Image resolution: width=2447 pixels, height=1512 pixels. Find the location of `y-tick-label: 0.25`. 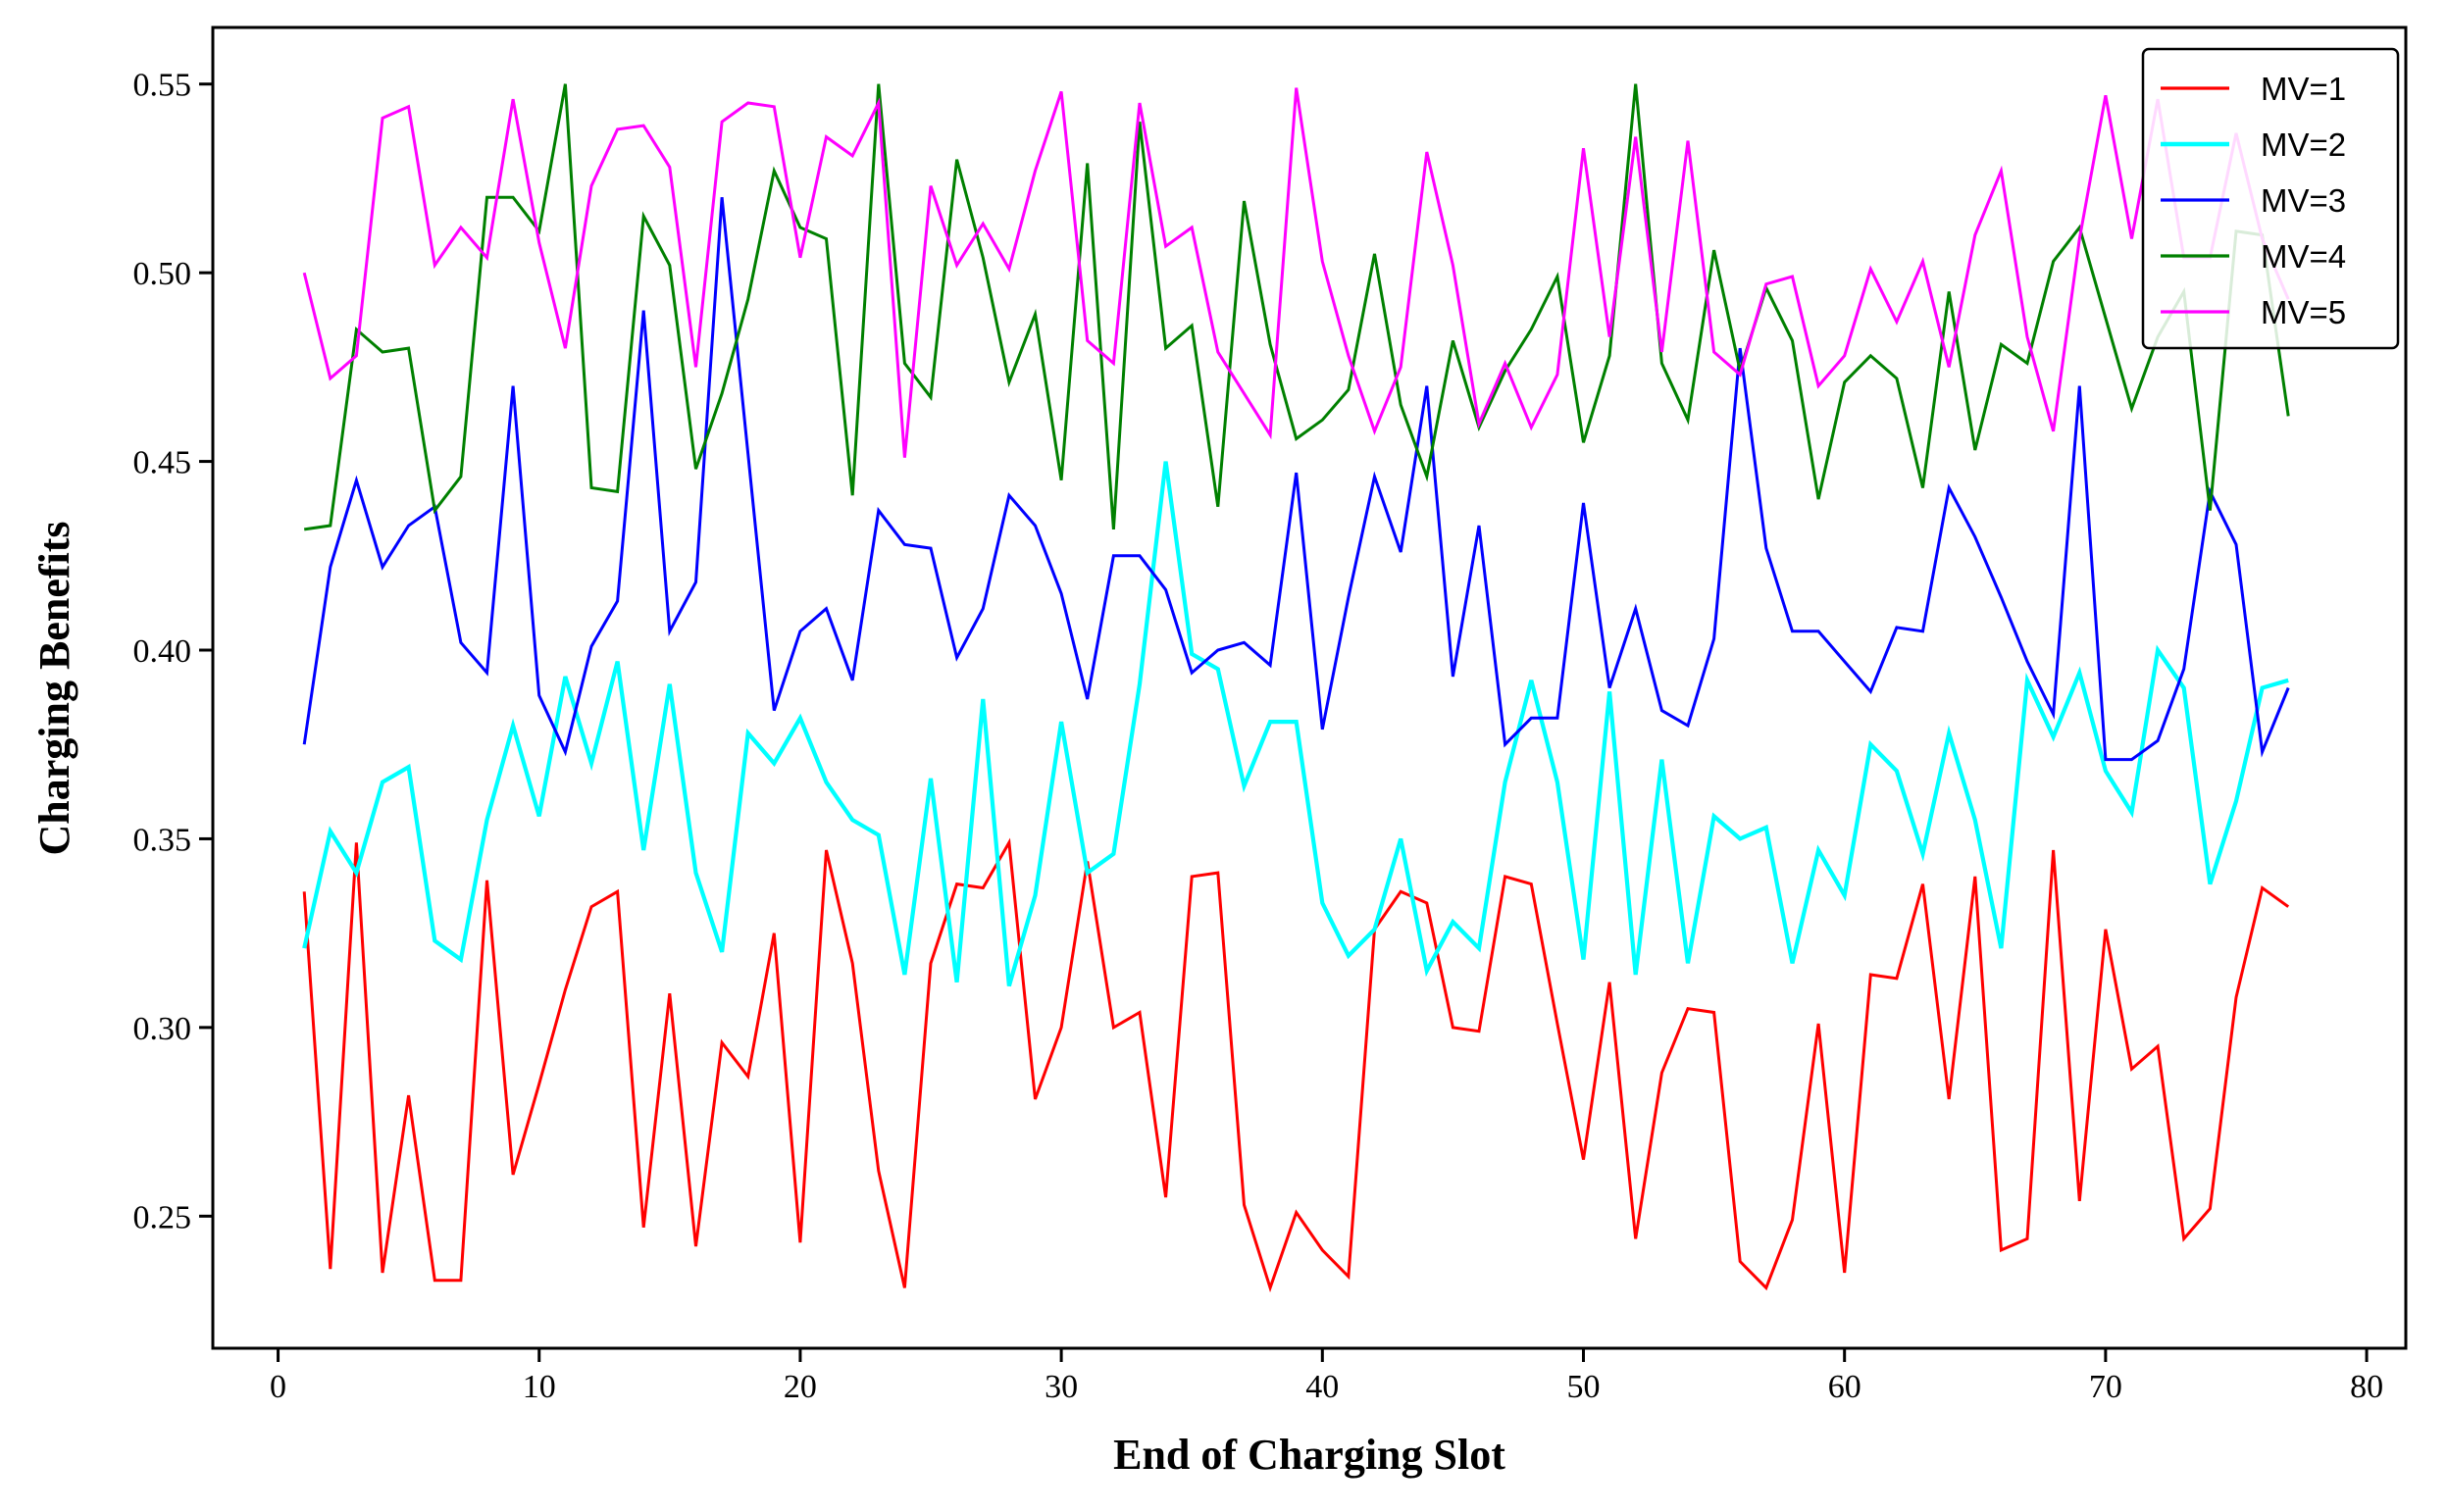

y-tick-label: 0.25 is located at coordinates (162, 1217).